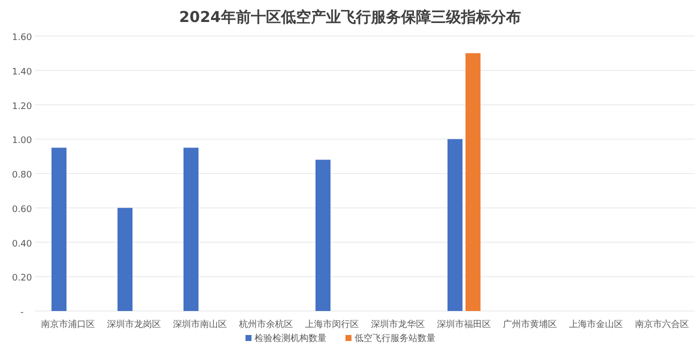  Describe the element at coordinates (134, 324) in the screenshot. I see `x-tick-label: 深圳市龙岗区` at that location.